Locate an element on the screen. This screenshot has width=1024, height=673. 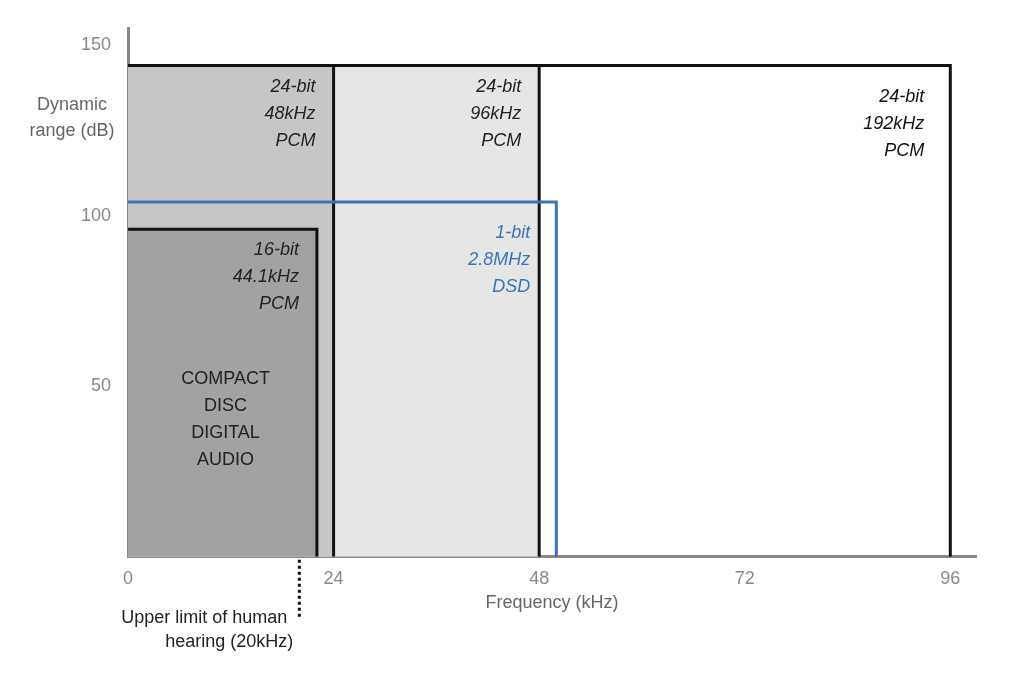
series-label: 24-bit 192kHz PCM is located at coordinates (894, 122).